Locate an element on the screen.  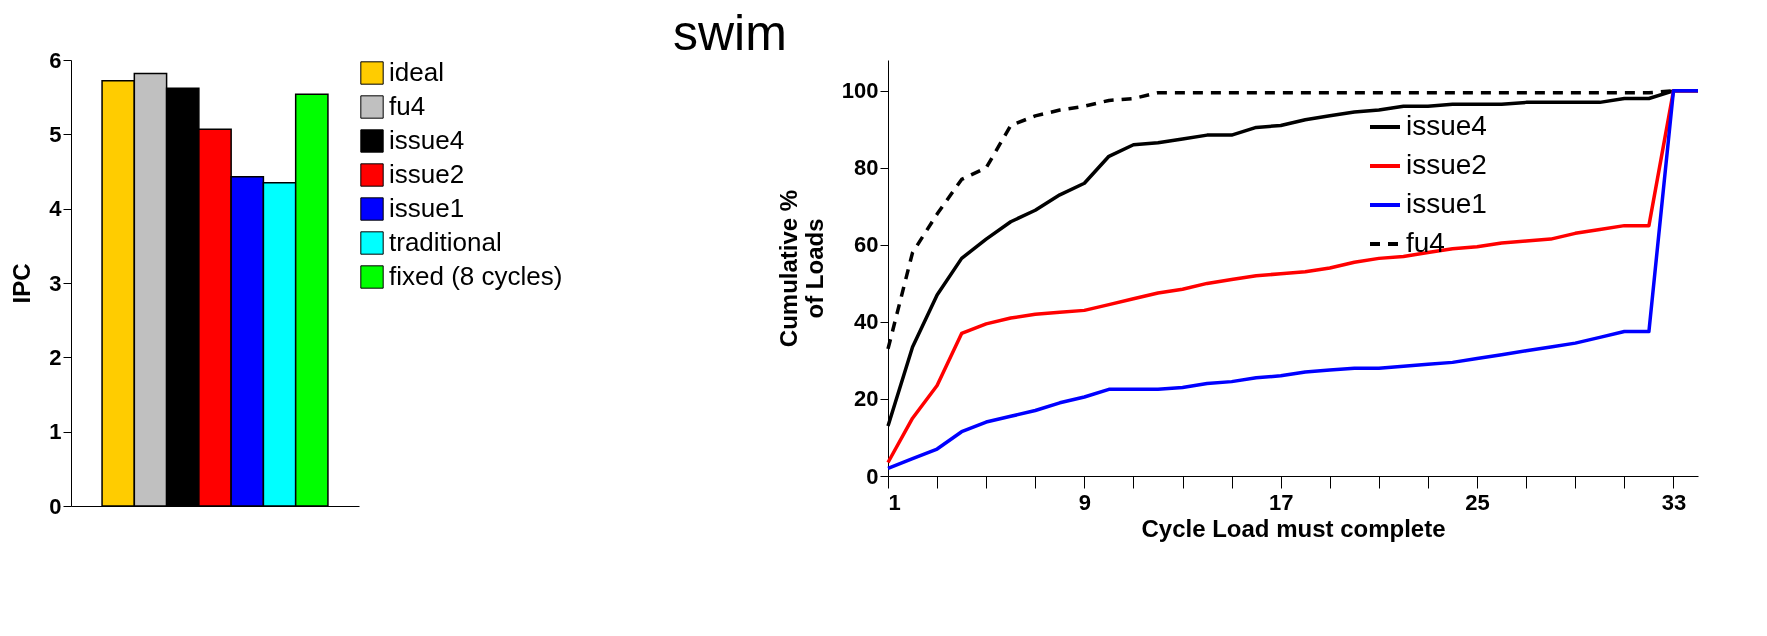
y-tick-label: 80 is located at coordinates (866, 168).